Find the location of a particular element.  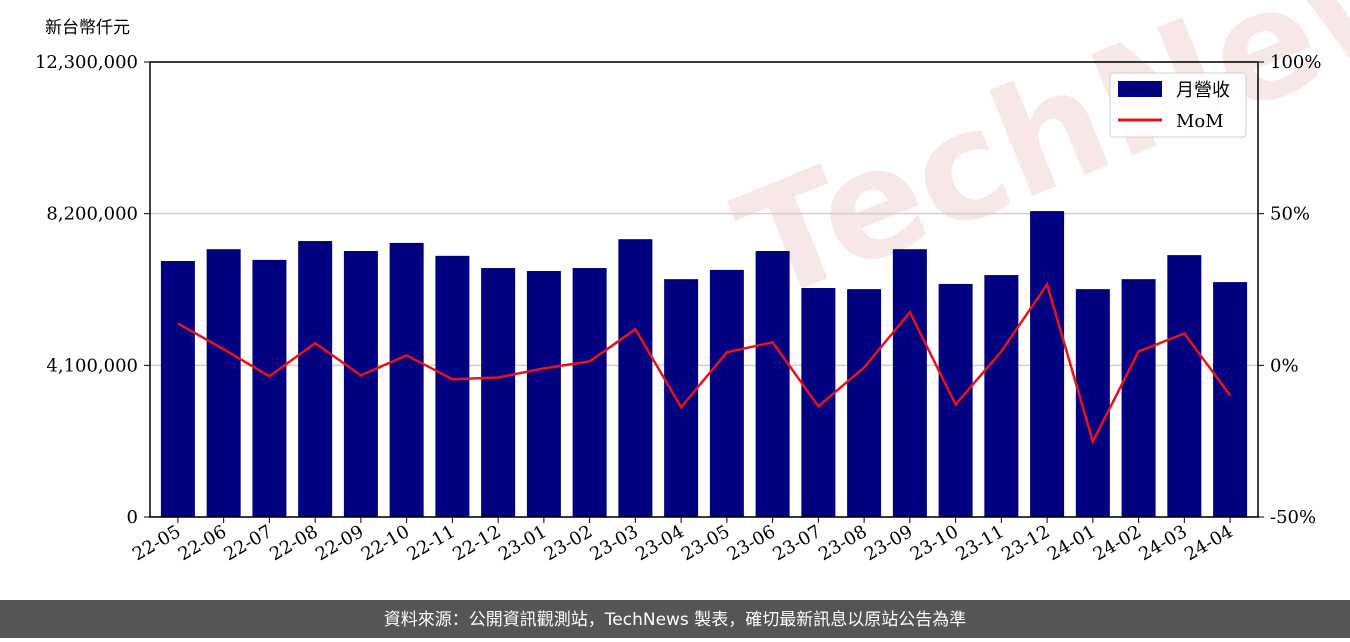

x-tick-label: 23-11 is located at coordinates (979, 543).